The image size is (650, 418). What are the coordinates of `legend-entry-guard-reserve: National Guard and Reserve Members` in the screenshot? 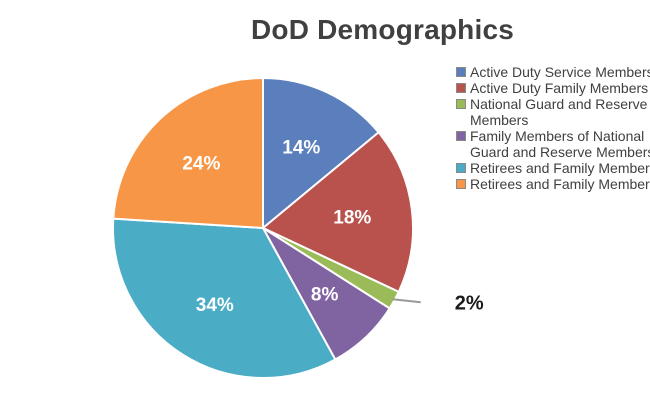 It's located at (553, 112).